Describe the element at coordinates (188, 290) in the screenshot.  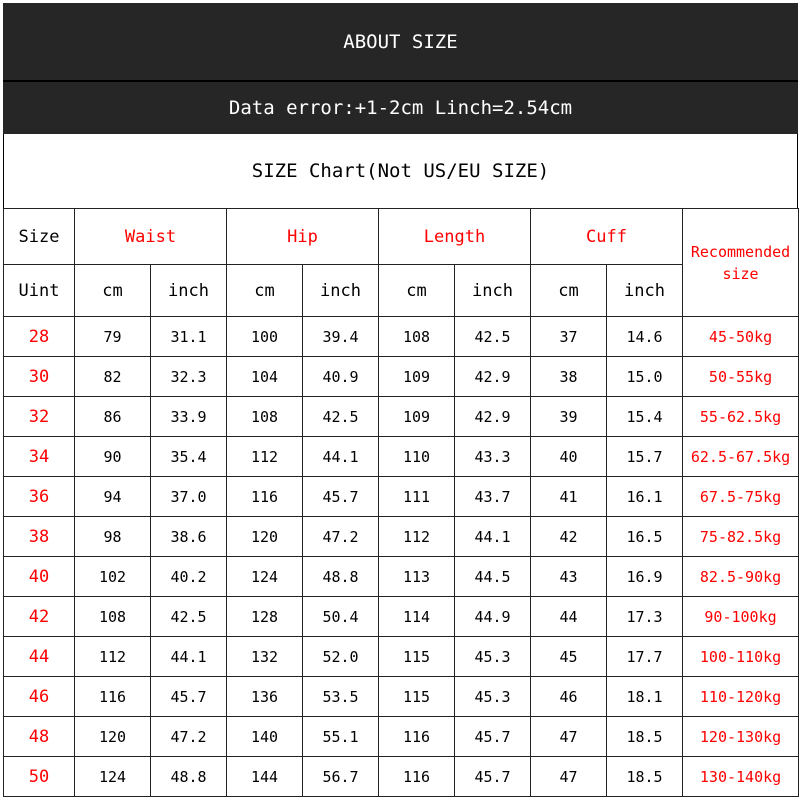
I see `waist-inch-header: inch` at that location.